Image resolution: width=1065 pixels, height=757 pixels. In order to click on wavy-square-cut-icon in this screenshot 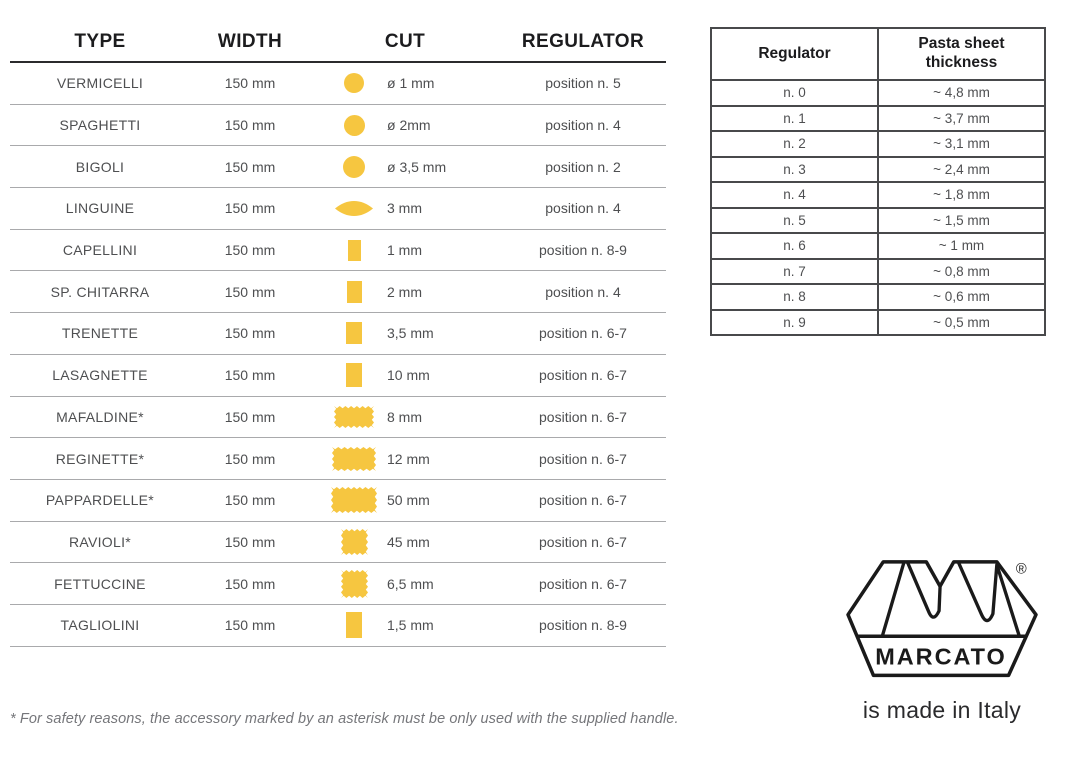, I will do `click(354, 583)`.